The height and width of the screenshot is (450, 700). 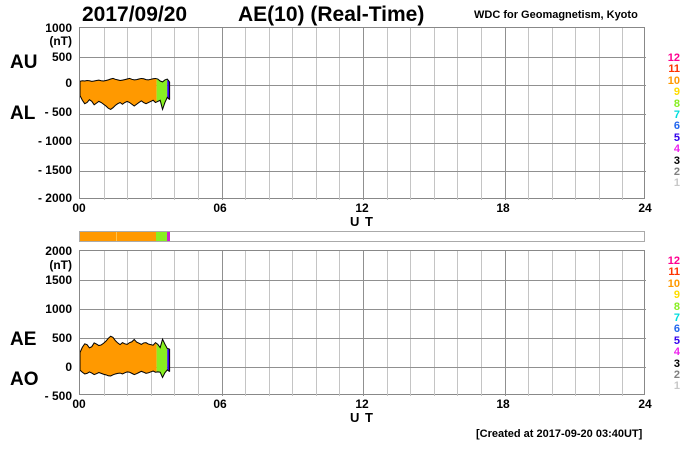 What do you see at coordinates (23, 339) in the screenshot?
I see `ae-series-label: AE` at bounding box center [23, 339].